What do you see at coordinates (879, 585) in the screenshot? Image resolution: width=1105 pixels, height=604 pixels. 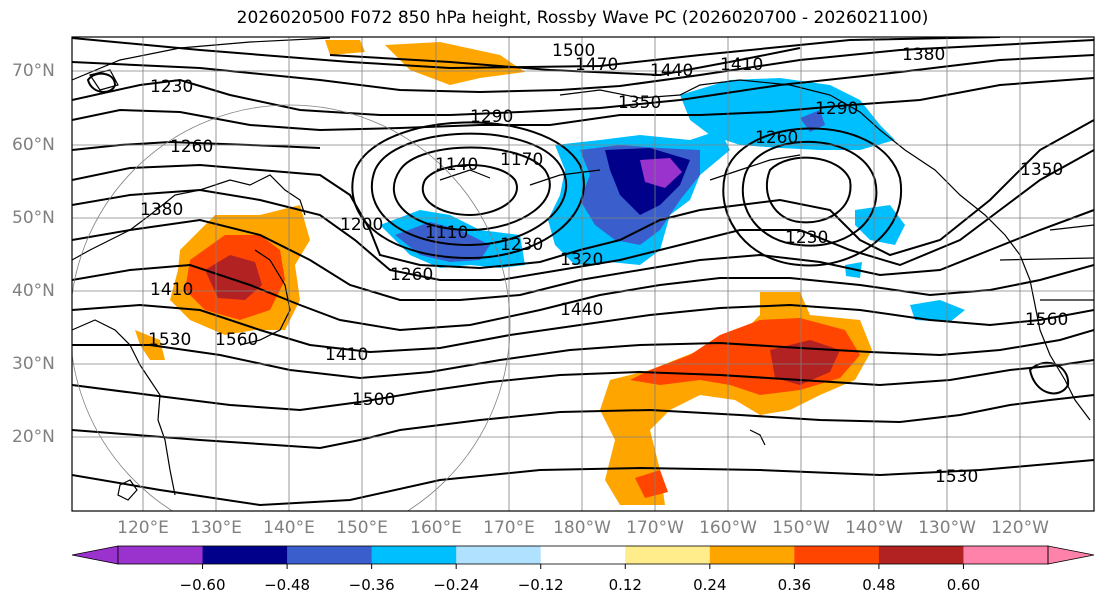 I see `colorbar-tick-label: 0.48` at bounding box center [879, 585].